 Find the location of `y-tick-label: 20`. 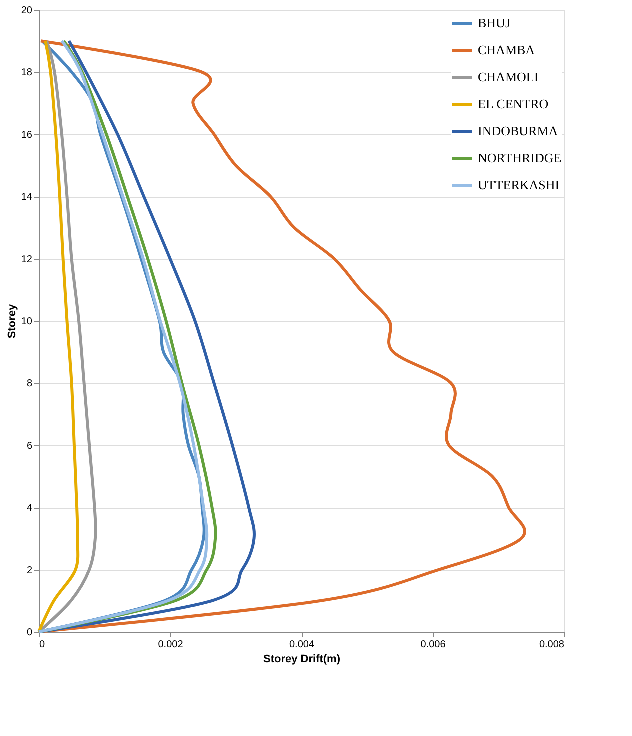

y-tick-label: 20 is located at coordinates (27, 11).